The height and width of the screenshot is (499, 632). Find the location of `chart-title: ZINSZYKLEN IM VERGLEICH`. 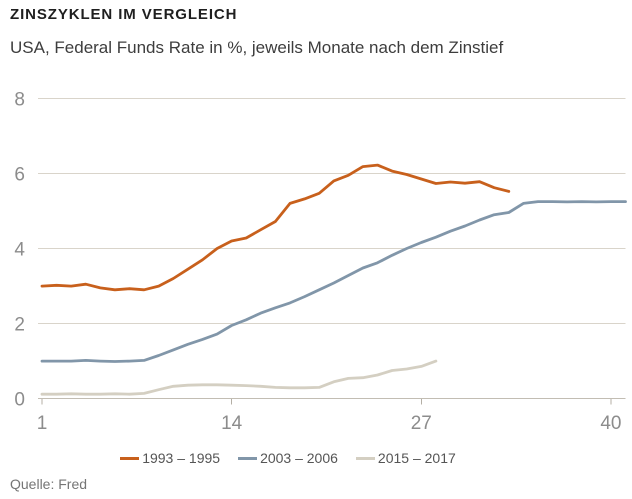

chart-title: ZINSZYKLEN IM VERGLEICH is located at coordinates (124, 14).